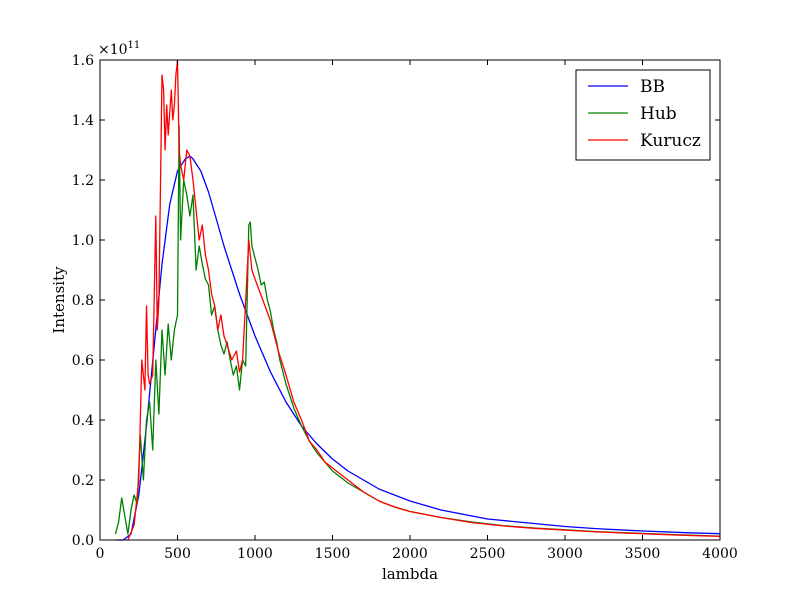 Image resolution: width=800 pixels, height=600 pixels. Describe the element at coordinates (670, 141) in the screenshot. I see `legend-label-kurucz: Kurucz` at that location.